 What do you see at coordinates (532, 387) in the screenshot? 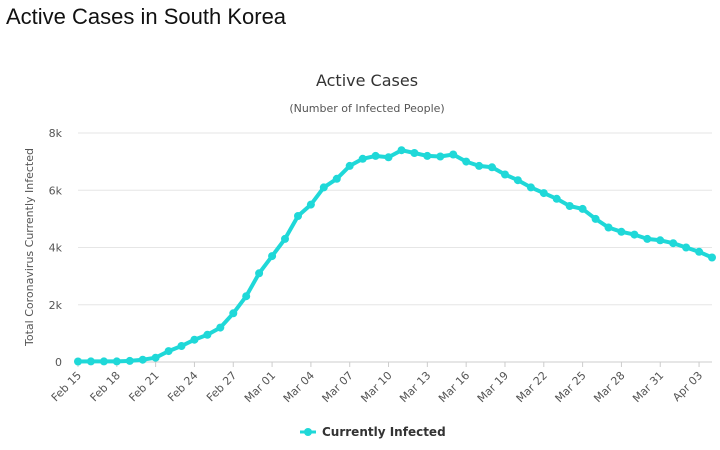
I see `x-tick-label: Mar 22` at bounding box center [532, 387].